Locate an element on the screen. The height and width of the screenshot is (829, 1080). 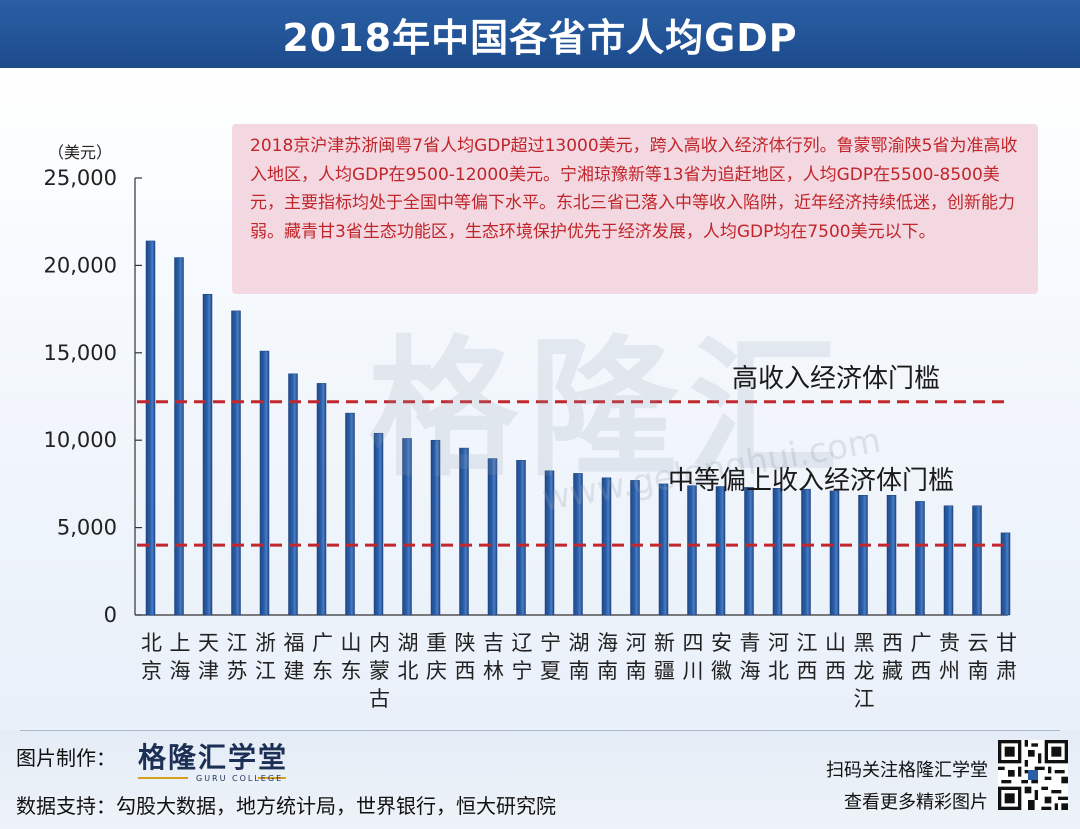
data-source-label: 数据支持： is located at coordinates (66, 806).